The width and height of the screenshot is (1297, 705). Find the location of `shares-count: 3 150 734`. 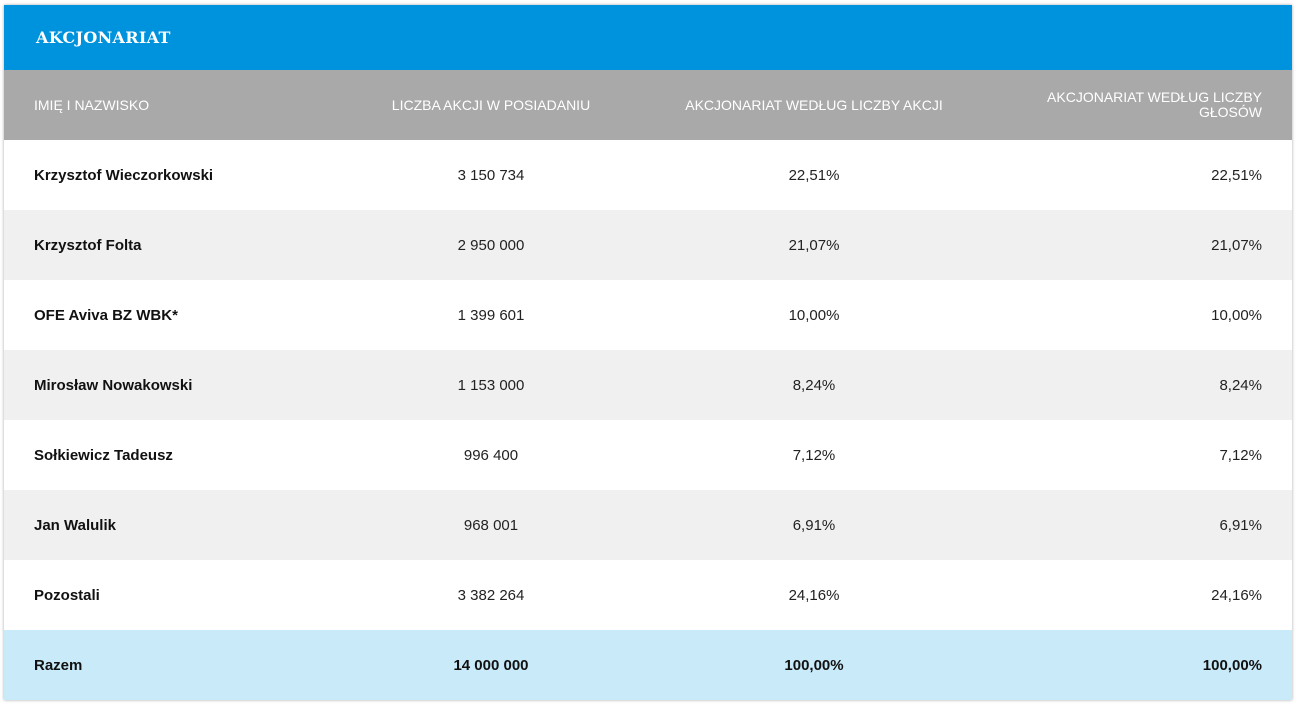

shares-count: 3 150 734 is located at coordinates (491, 175).